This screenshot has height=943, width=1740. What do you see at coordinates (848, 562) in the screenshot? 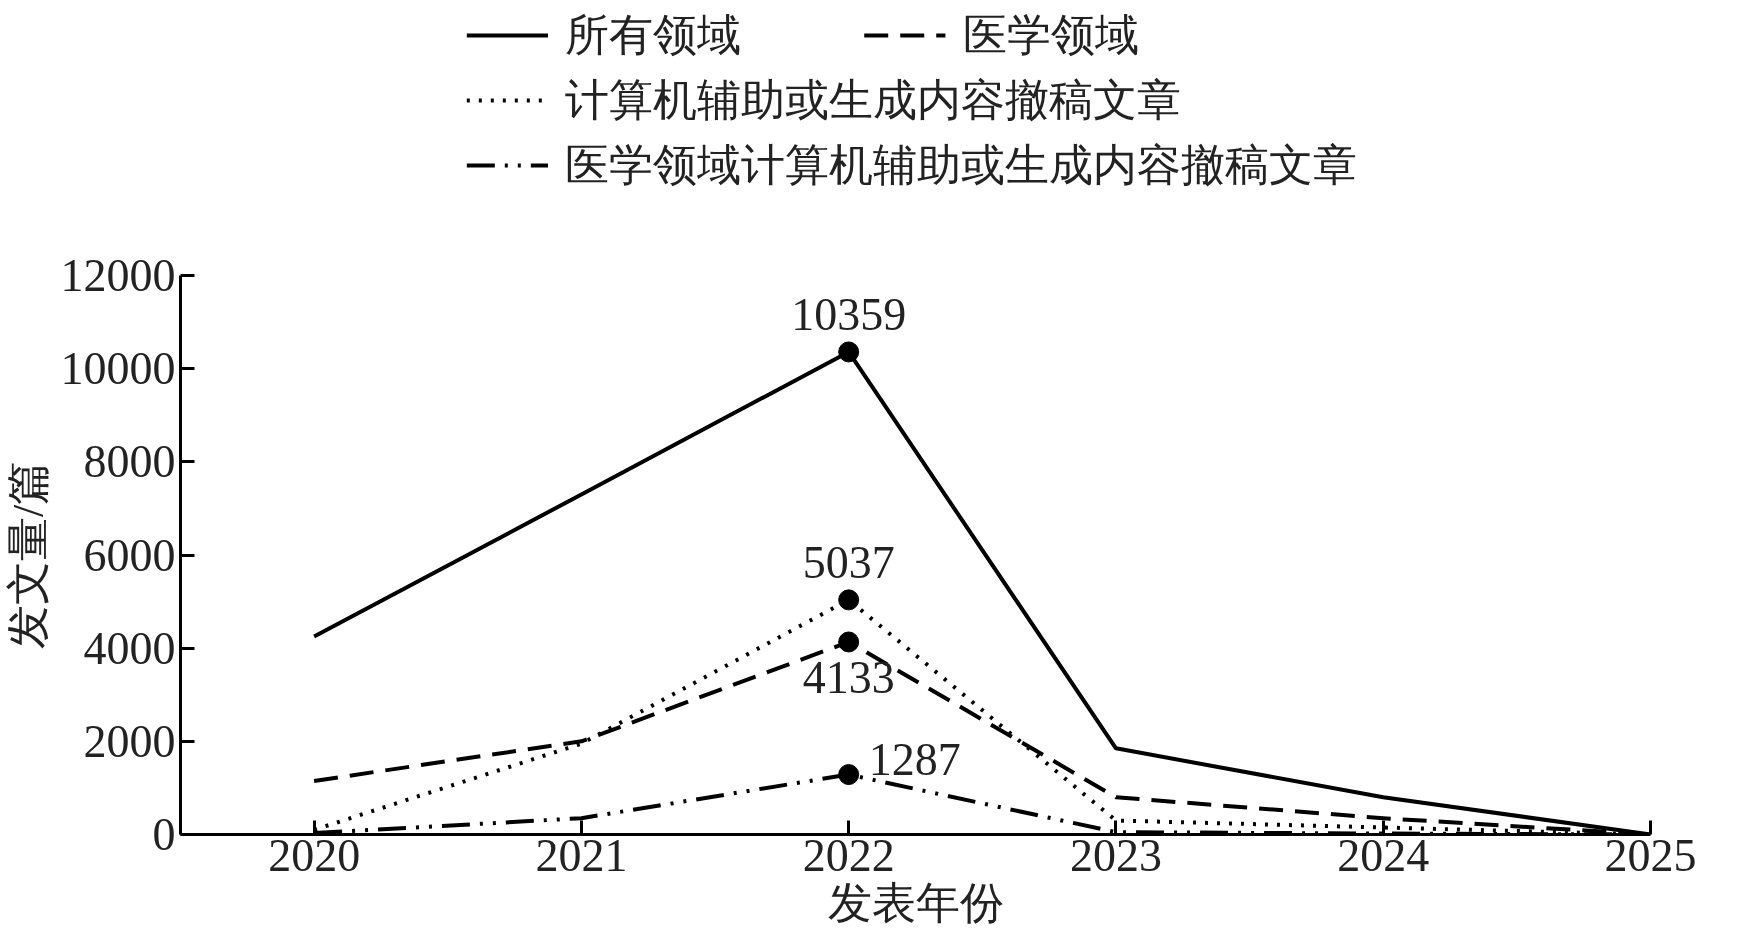
I see `data-label: 5037` at bounding box center [848, 562].